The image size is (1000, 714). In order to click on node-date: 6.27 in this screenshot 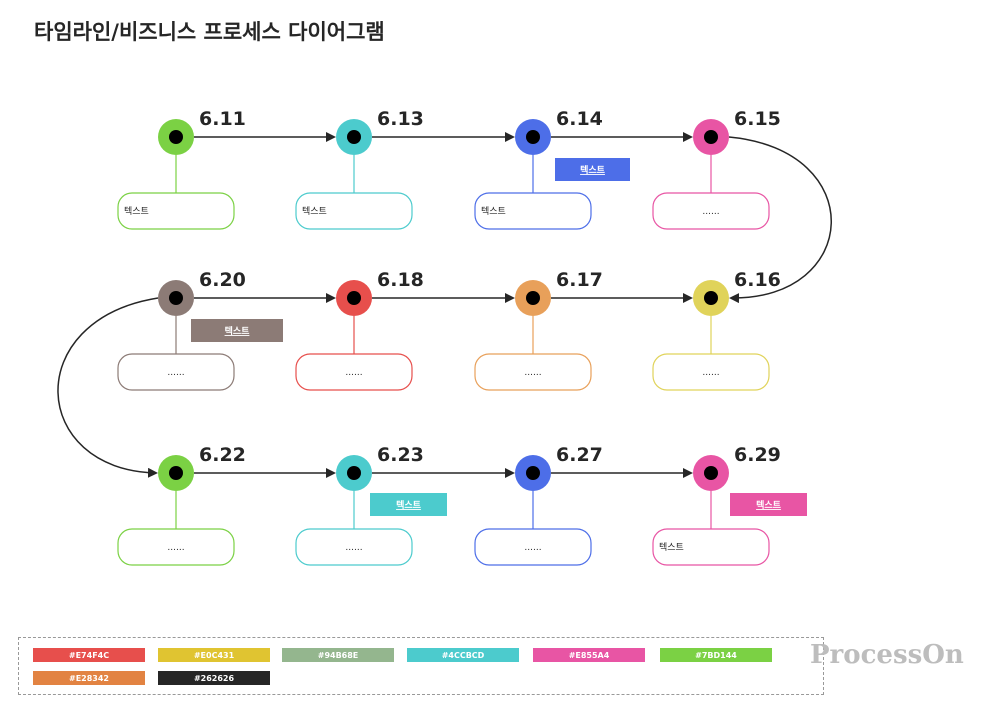, I will do `click(579, 455)`.